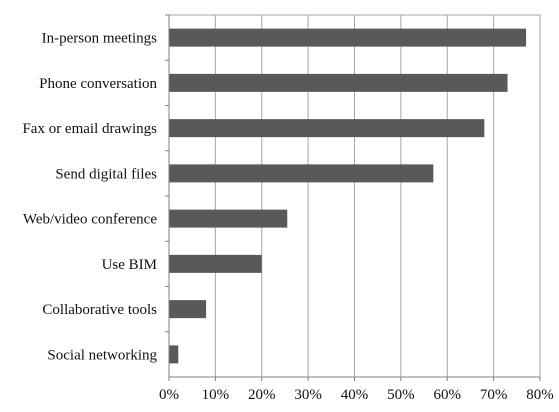 The height and width of the screenshot is (412, 559). I want to click on x-tick-label: 40%, so click(355, 395).